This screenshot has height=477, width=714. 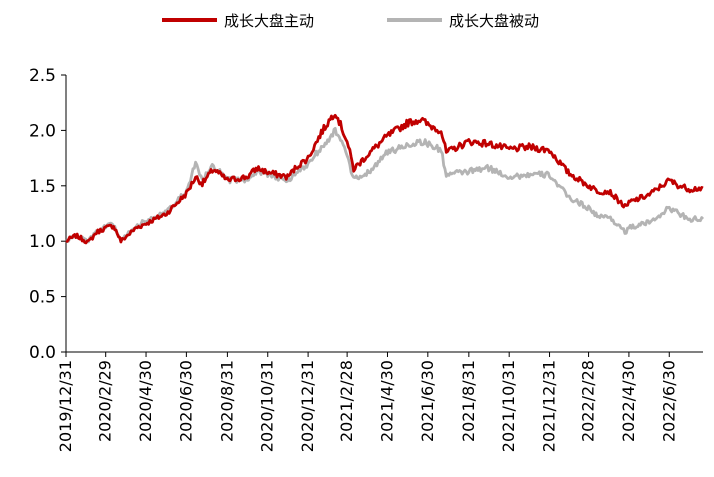 I want to click on legend-label-0: 成长大盘主动, so click(x=269, y=21).